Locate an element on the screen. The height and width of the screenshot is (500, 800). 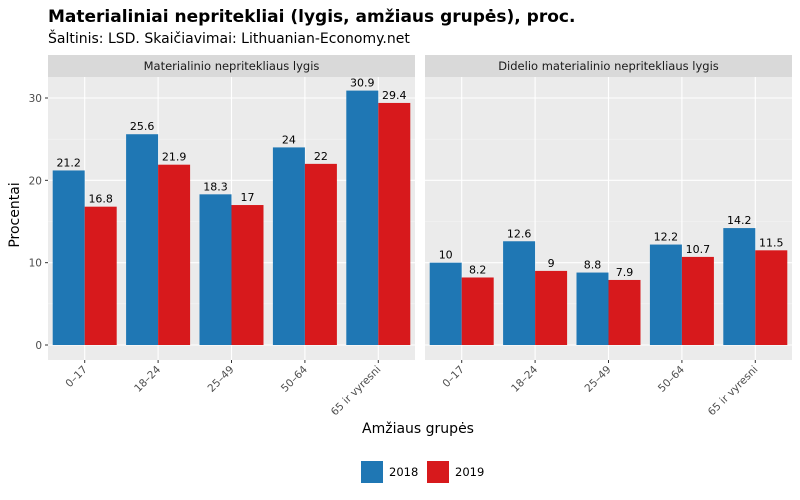
data-label: 29.4 is located at coordinates (394, 95).